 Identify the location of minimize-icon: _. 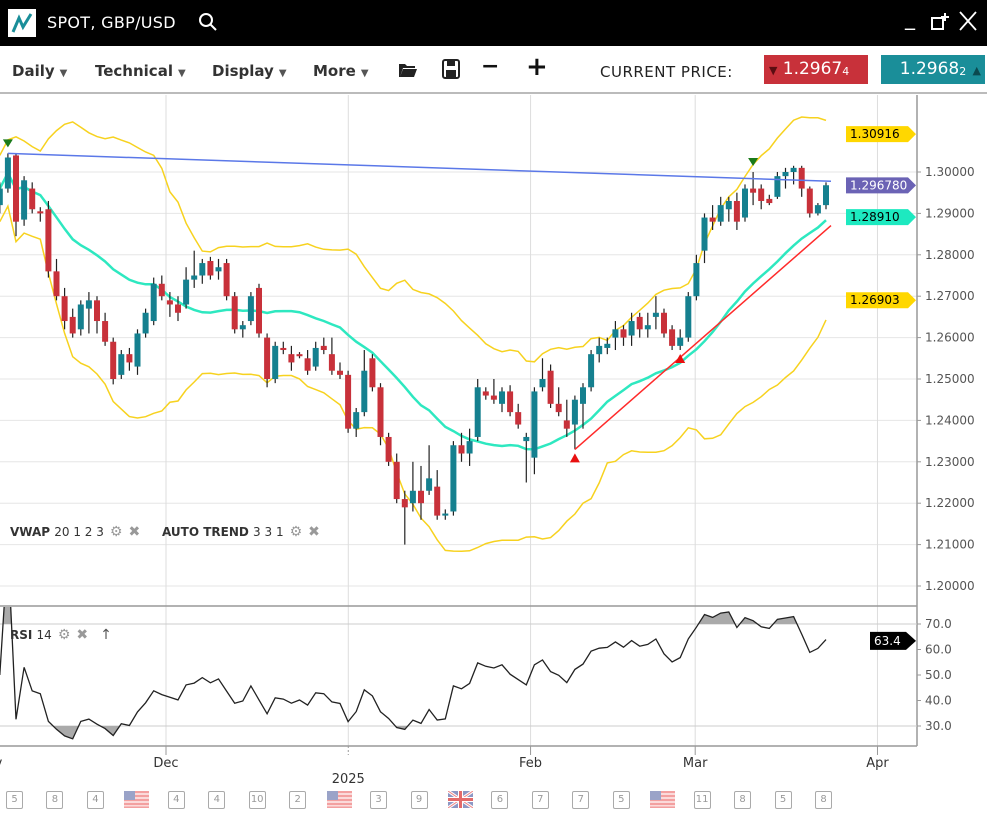
(910, 18).